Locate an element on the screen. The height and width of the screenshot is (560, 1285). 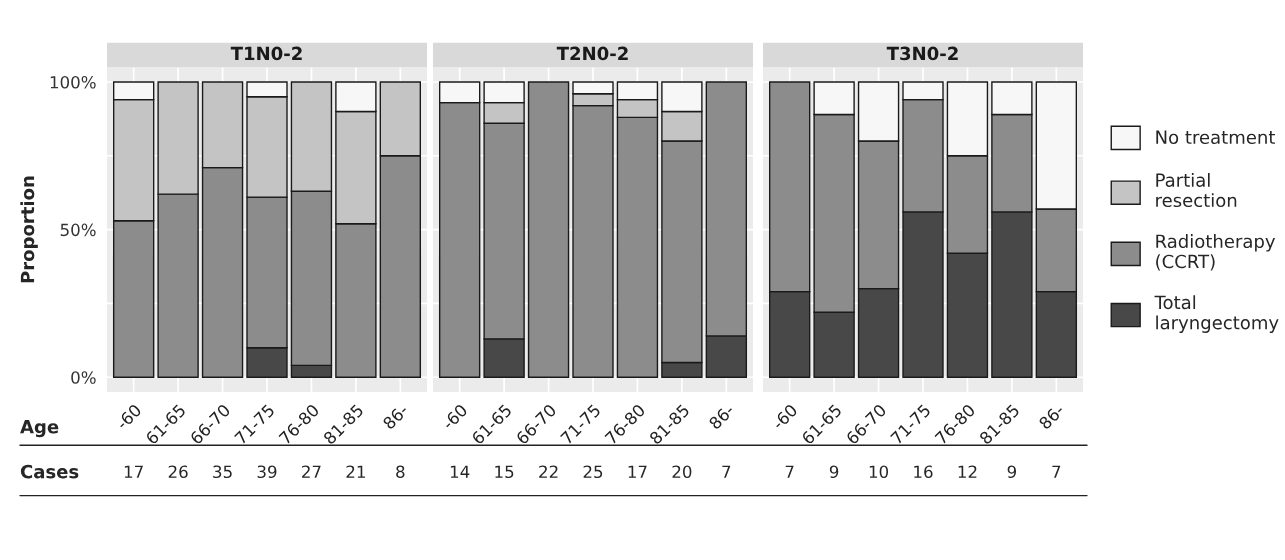
legend-label: No treatment is located at coordinates (1216, 137).